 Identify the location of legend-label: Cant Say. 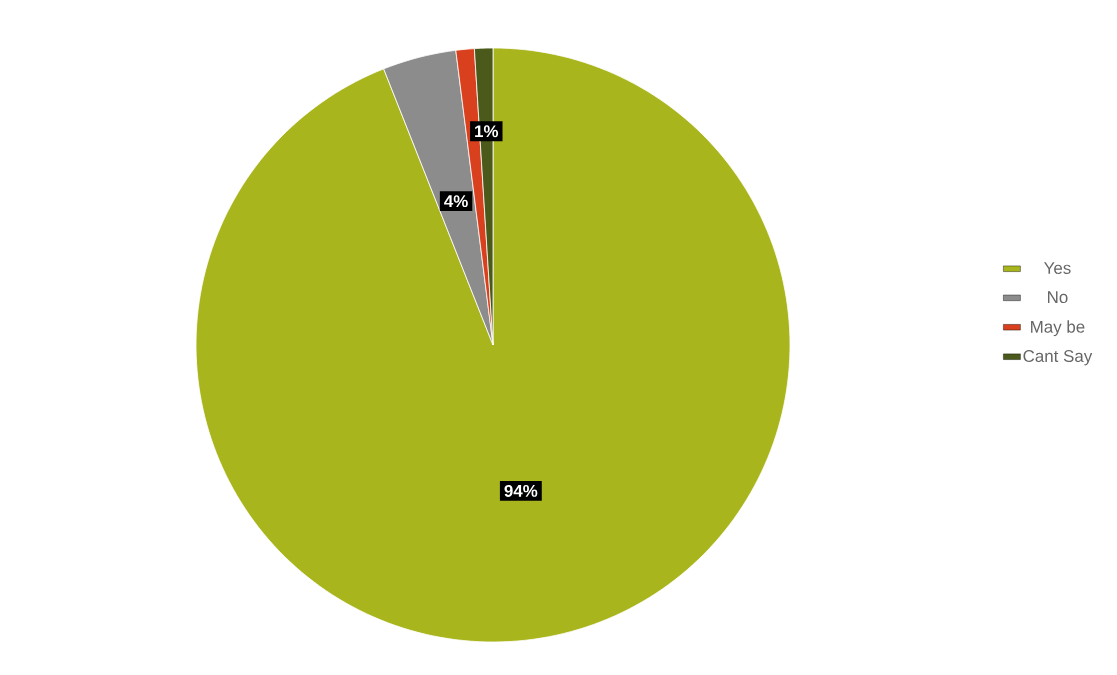
(1058, 358).